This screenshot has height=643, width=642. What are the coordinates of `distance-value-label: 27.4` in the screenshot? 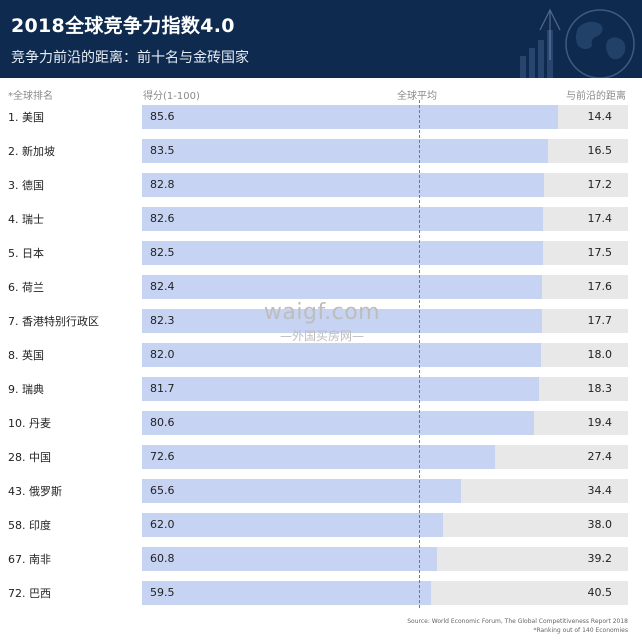 It's located at (600, 456).